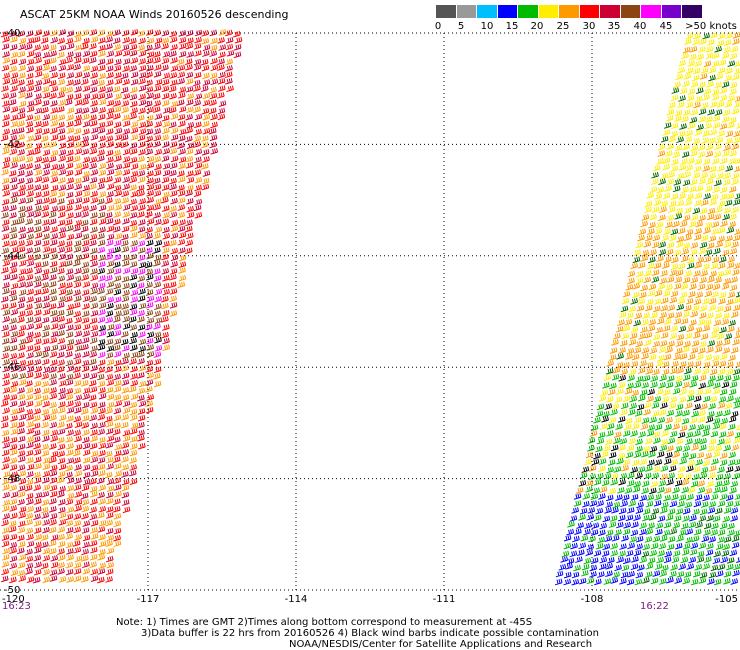  I want to click on colorbar-label: 15, so click(512, 26).